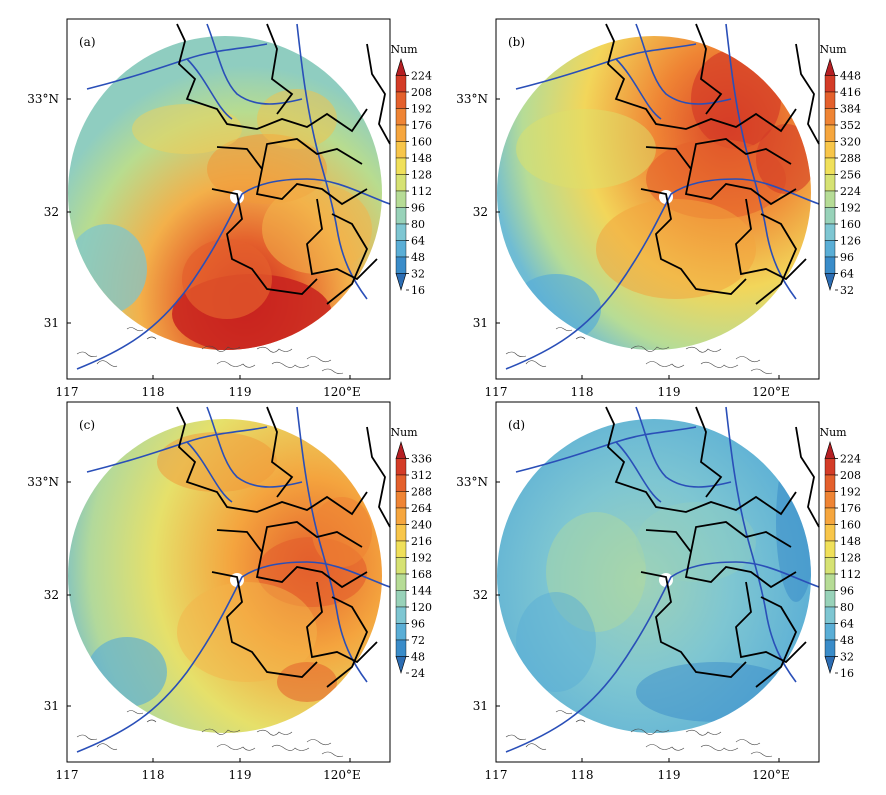 This screenshot has height=795, width=886. What do you see at coordinates (418, 640) in the screenshot?
I see `colorbar-tick-label: 72` at bounding box center [418, 640].